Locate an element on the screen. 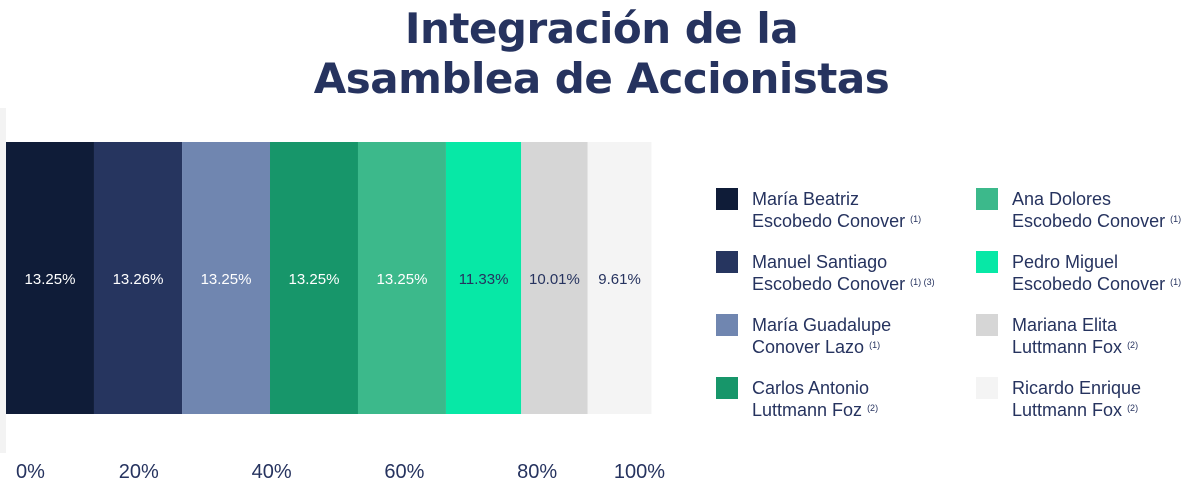 The width and height of the screenshot is (1203, 493). bar-data-label-5: 13.25% is located at coordinates (402, 279).